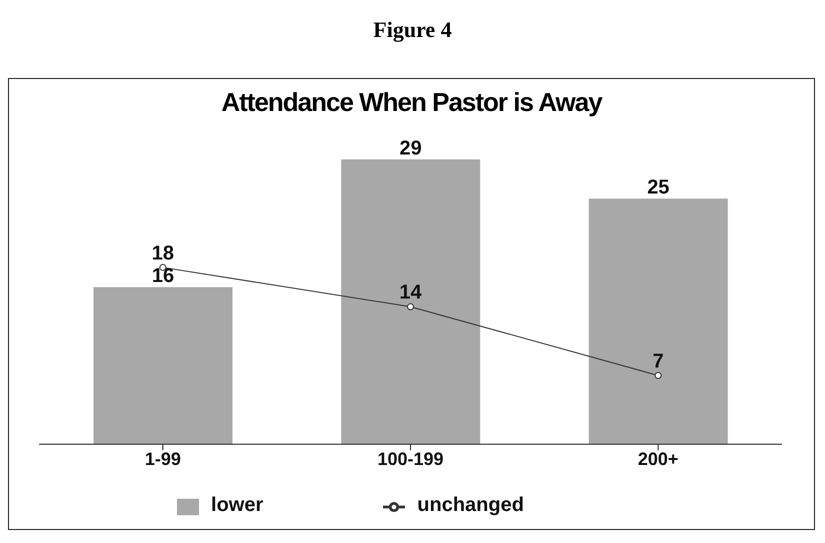 The image size is (825, 543). What do you see at coordinates (658, 187) in the screenshot?
I see `data-label: 25` at bounding box center [658, 187].